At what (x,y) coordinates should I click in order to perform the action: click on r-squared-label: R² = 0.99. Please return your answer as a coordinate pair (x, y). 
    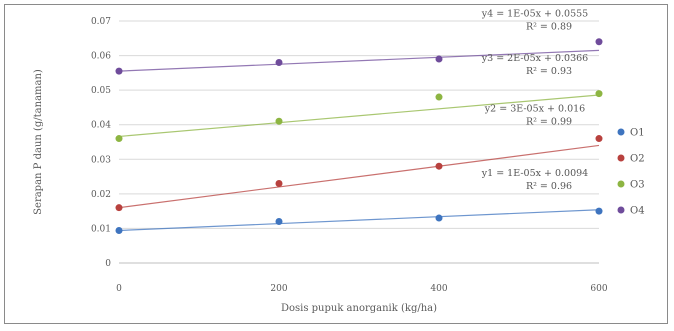
    Looking at the image, I should click on (549, 121).